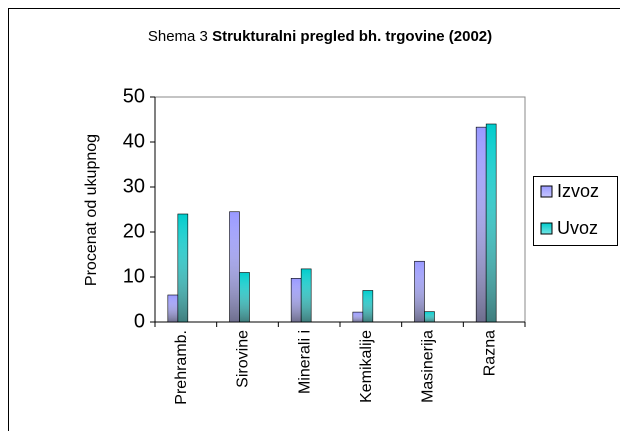  Describe the element at coordinates (134, 141) in the screenshot. I see `y-tick-label: 40` at that location.